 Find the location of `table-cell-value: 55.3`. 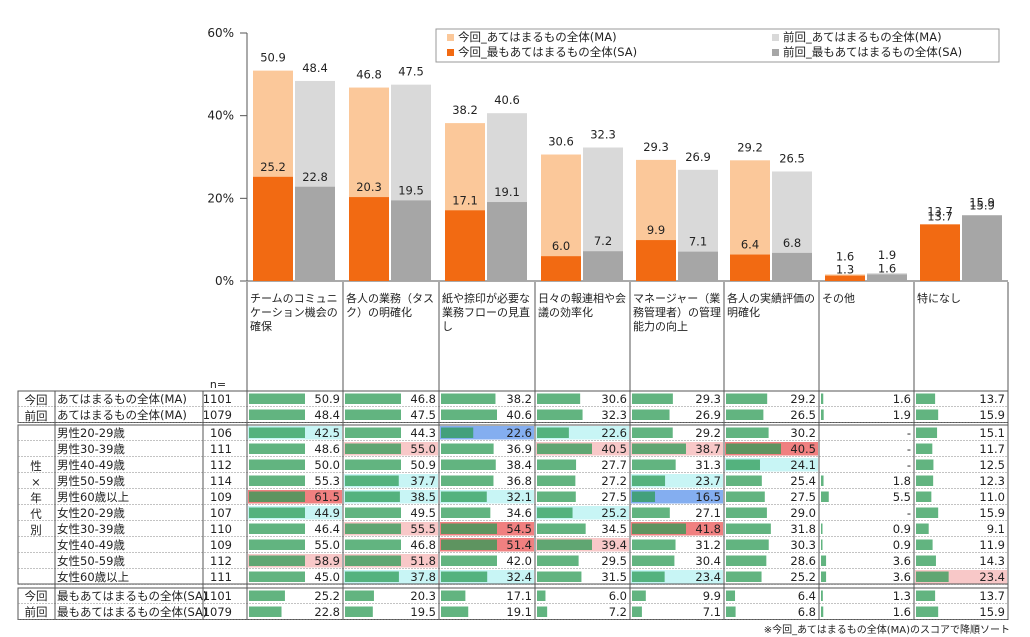

table-cell-value: 55.3 is located at coordinates (327, 481).